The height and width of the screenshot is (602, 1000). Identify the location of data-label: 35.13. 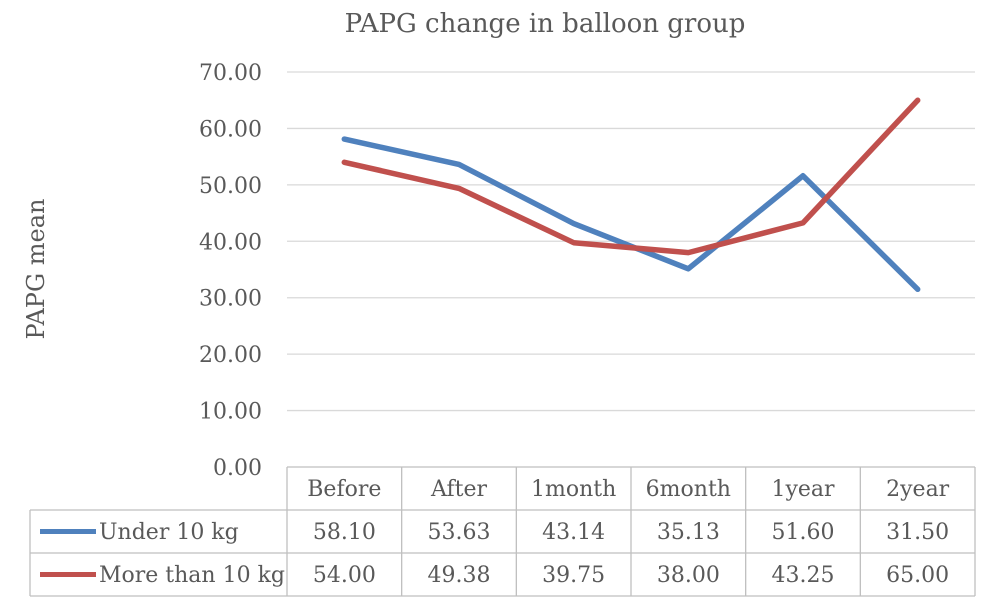
(688, 532).